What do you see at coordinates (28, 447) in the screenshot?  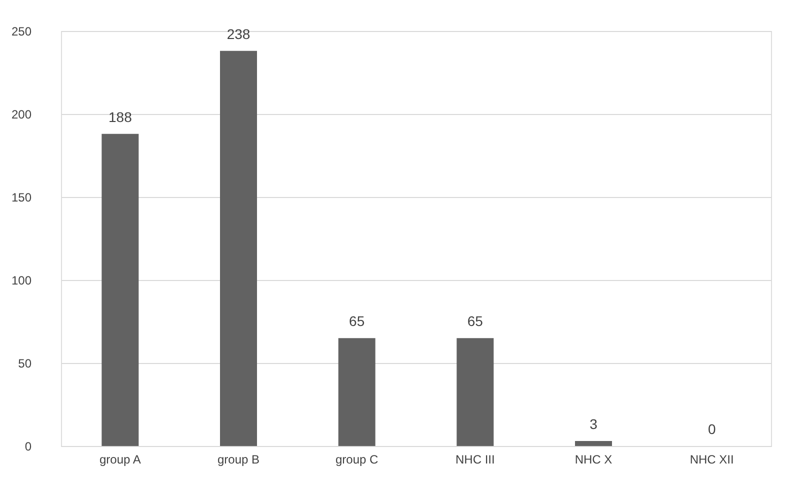 I see `y-tick-label: 0` at bounding box center [28, 447].